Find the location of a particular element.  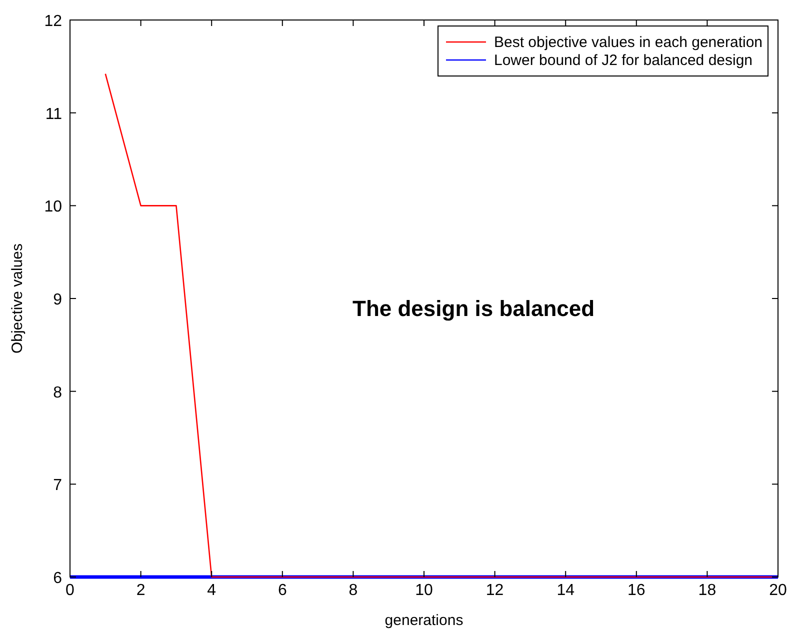

x-tick-label: 12 is located at coordinates (495, 590).